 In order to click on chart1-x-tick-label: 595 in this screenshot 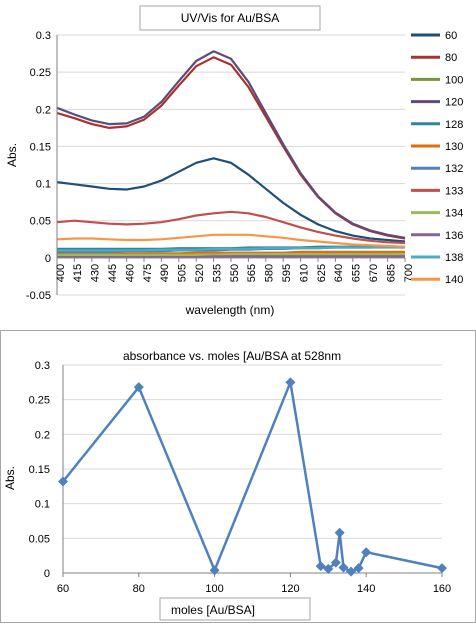, I will do `click(287, 273)`.